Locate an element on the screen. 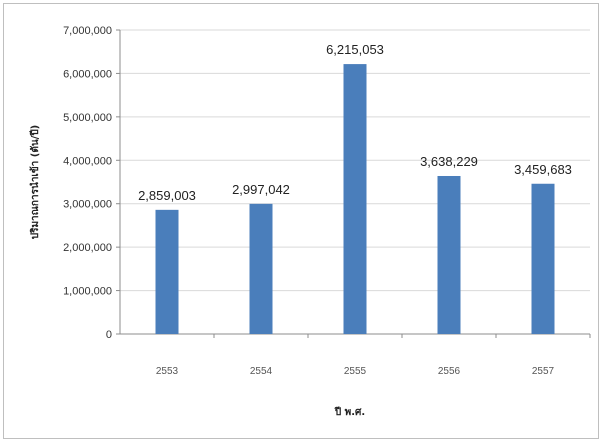 Image resolution: width=604 pixels, height=444 pixels. data-label: 2,859,003 is located at coordinates (167, 195).